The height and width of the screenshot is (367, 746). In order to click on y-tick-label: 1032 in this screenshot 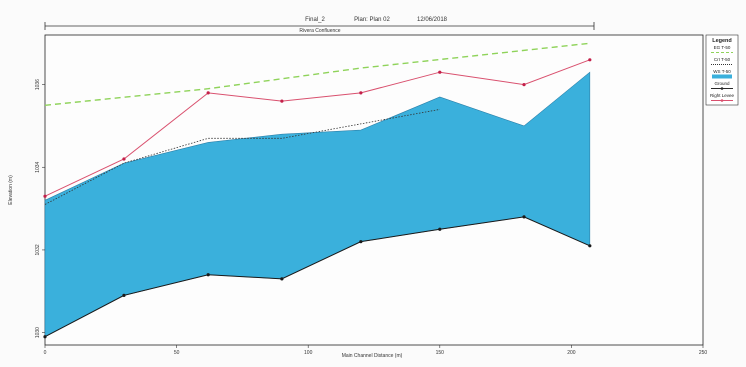, I will do `click(38, 249)`.